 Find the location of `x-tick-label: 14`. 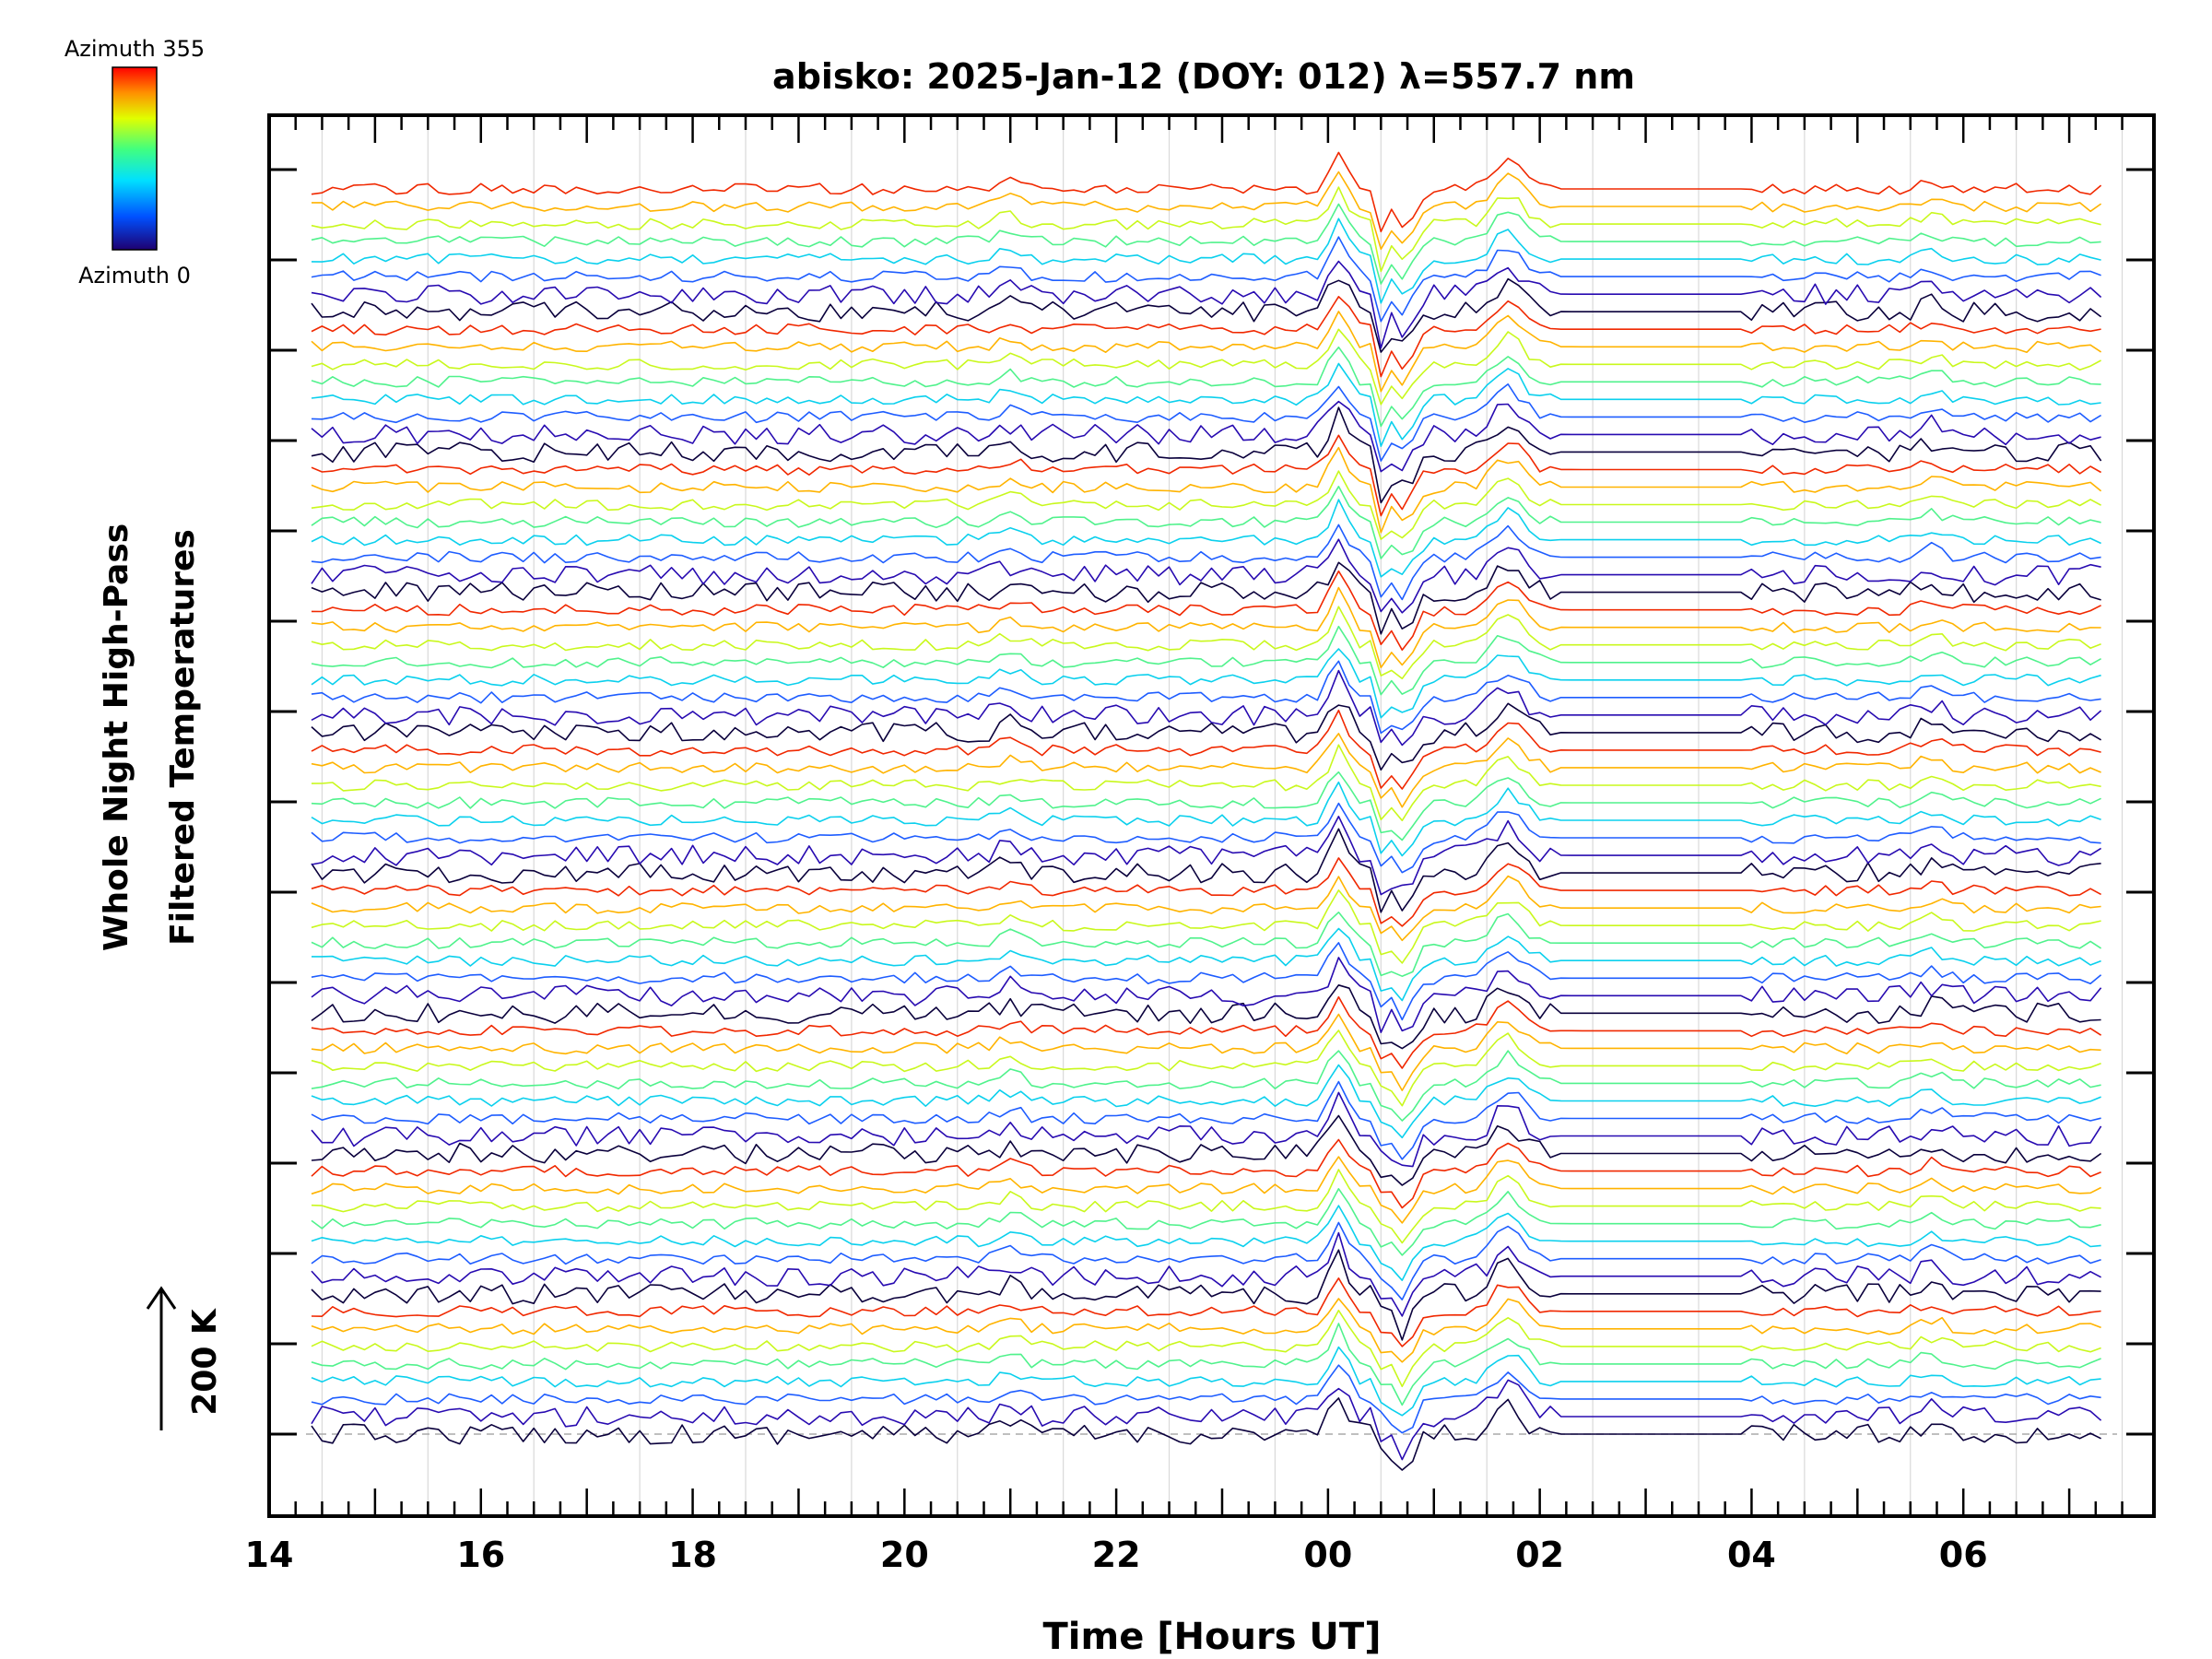

x-tick-label: 14 is located at coordinates (269, 1555).